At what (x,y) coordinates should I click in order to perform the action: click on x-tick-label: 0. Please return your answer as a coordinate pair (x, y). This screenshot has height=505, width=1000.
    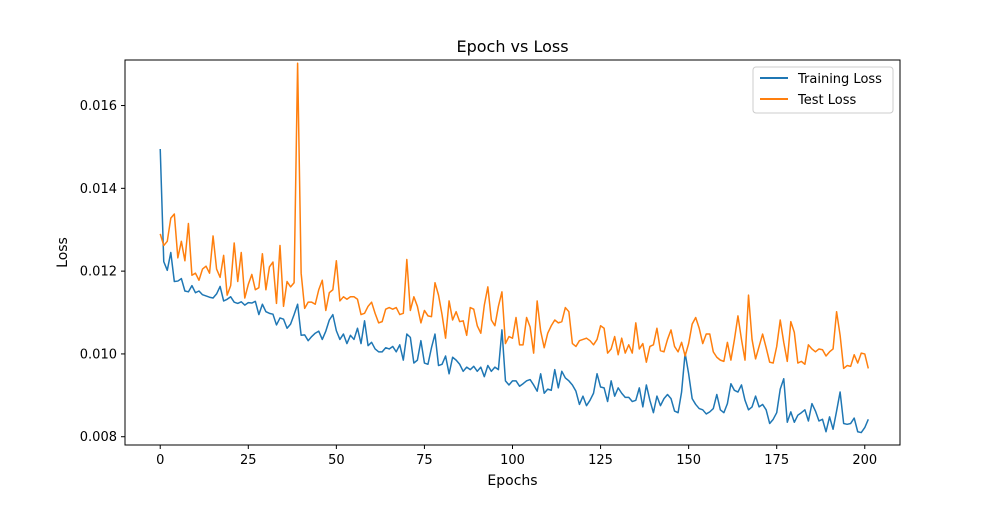
    Looking at the image, I should click on (160, 460).